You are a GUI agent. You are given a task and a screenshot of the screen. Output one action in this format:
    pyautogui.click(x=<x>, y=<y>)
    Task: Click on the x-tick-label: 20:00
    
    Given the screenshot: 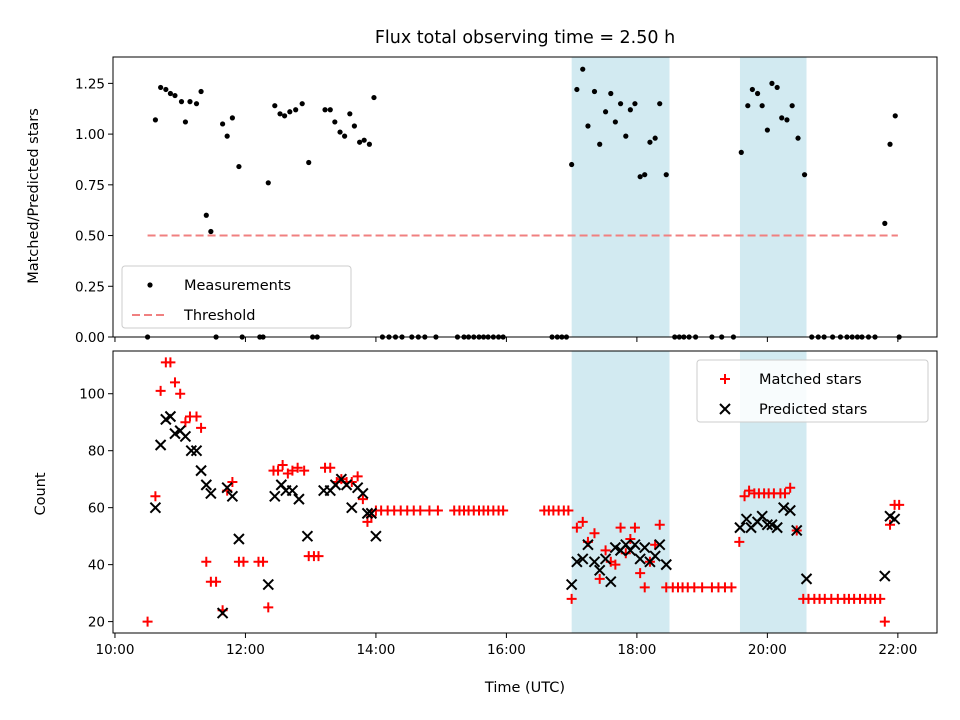 What is the action you would take?
    pyautogui.click(x=767, y=650)
    